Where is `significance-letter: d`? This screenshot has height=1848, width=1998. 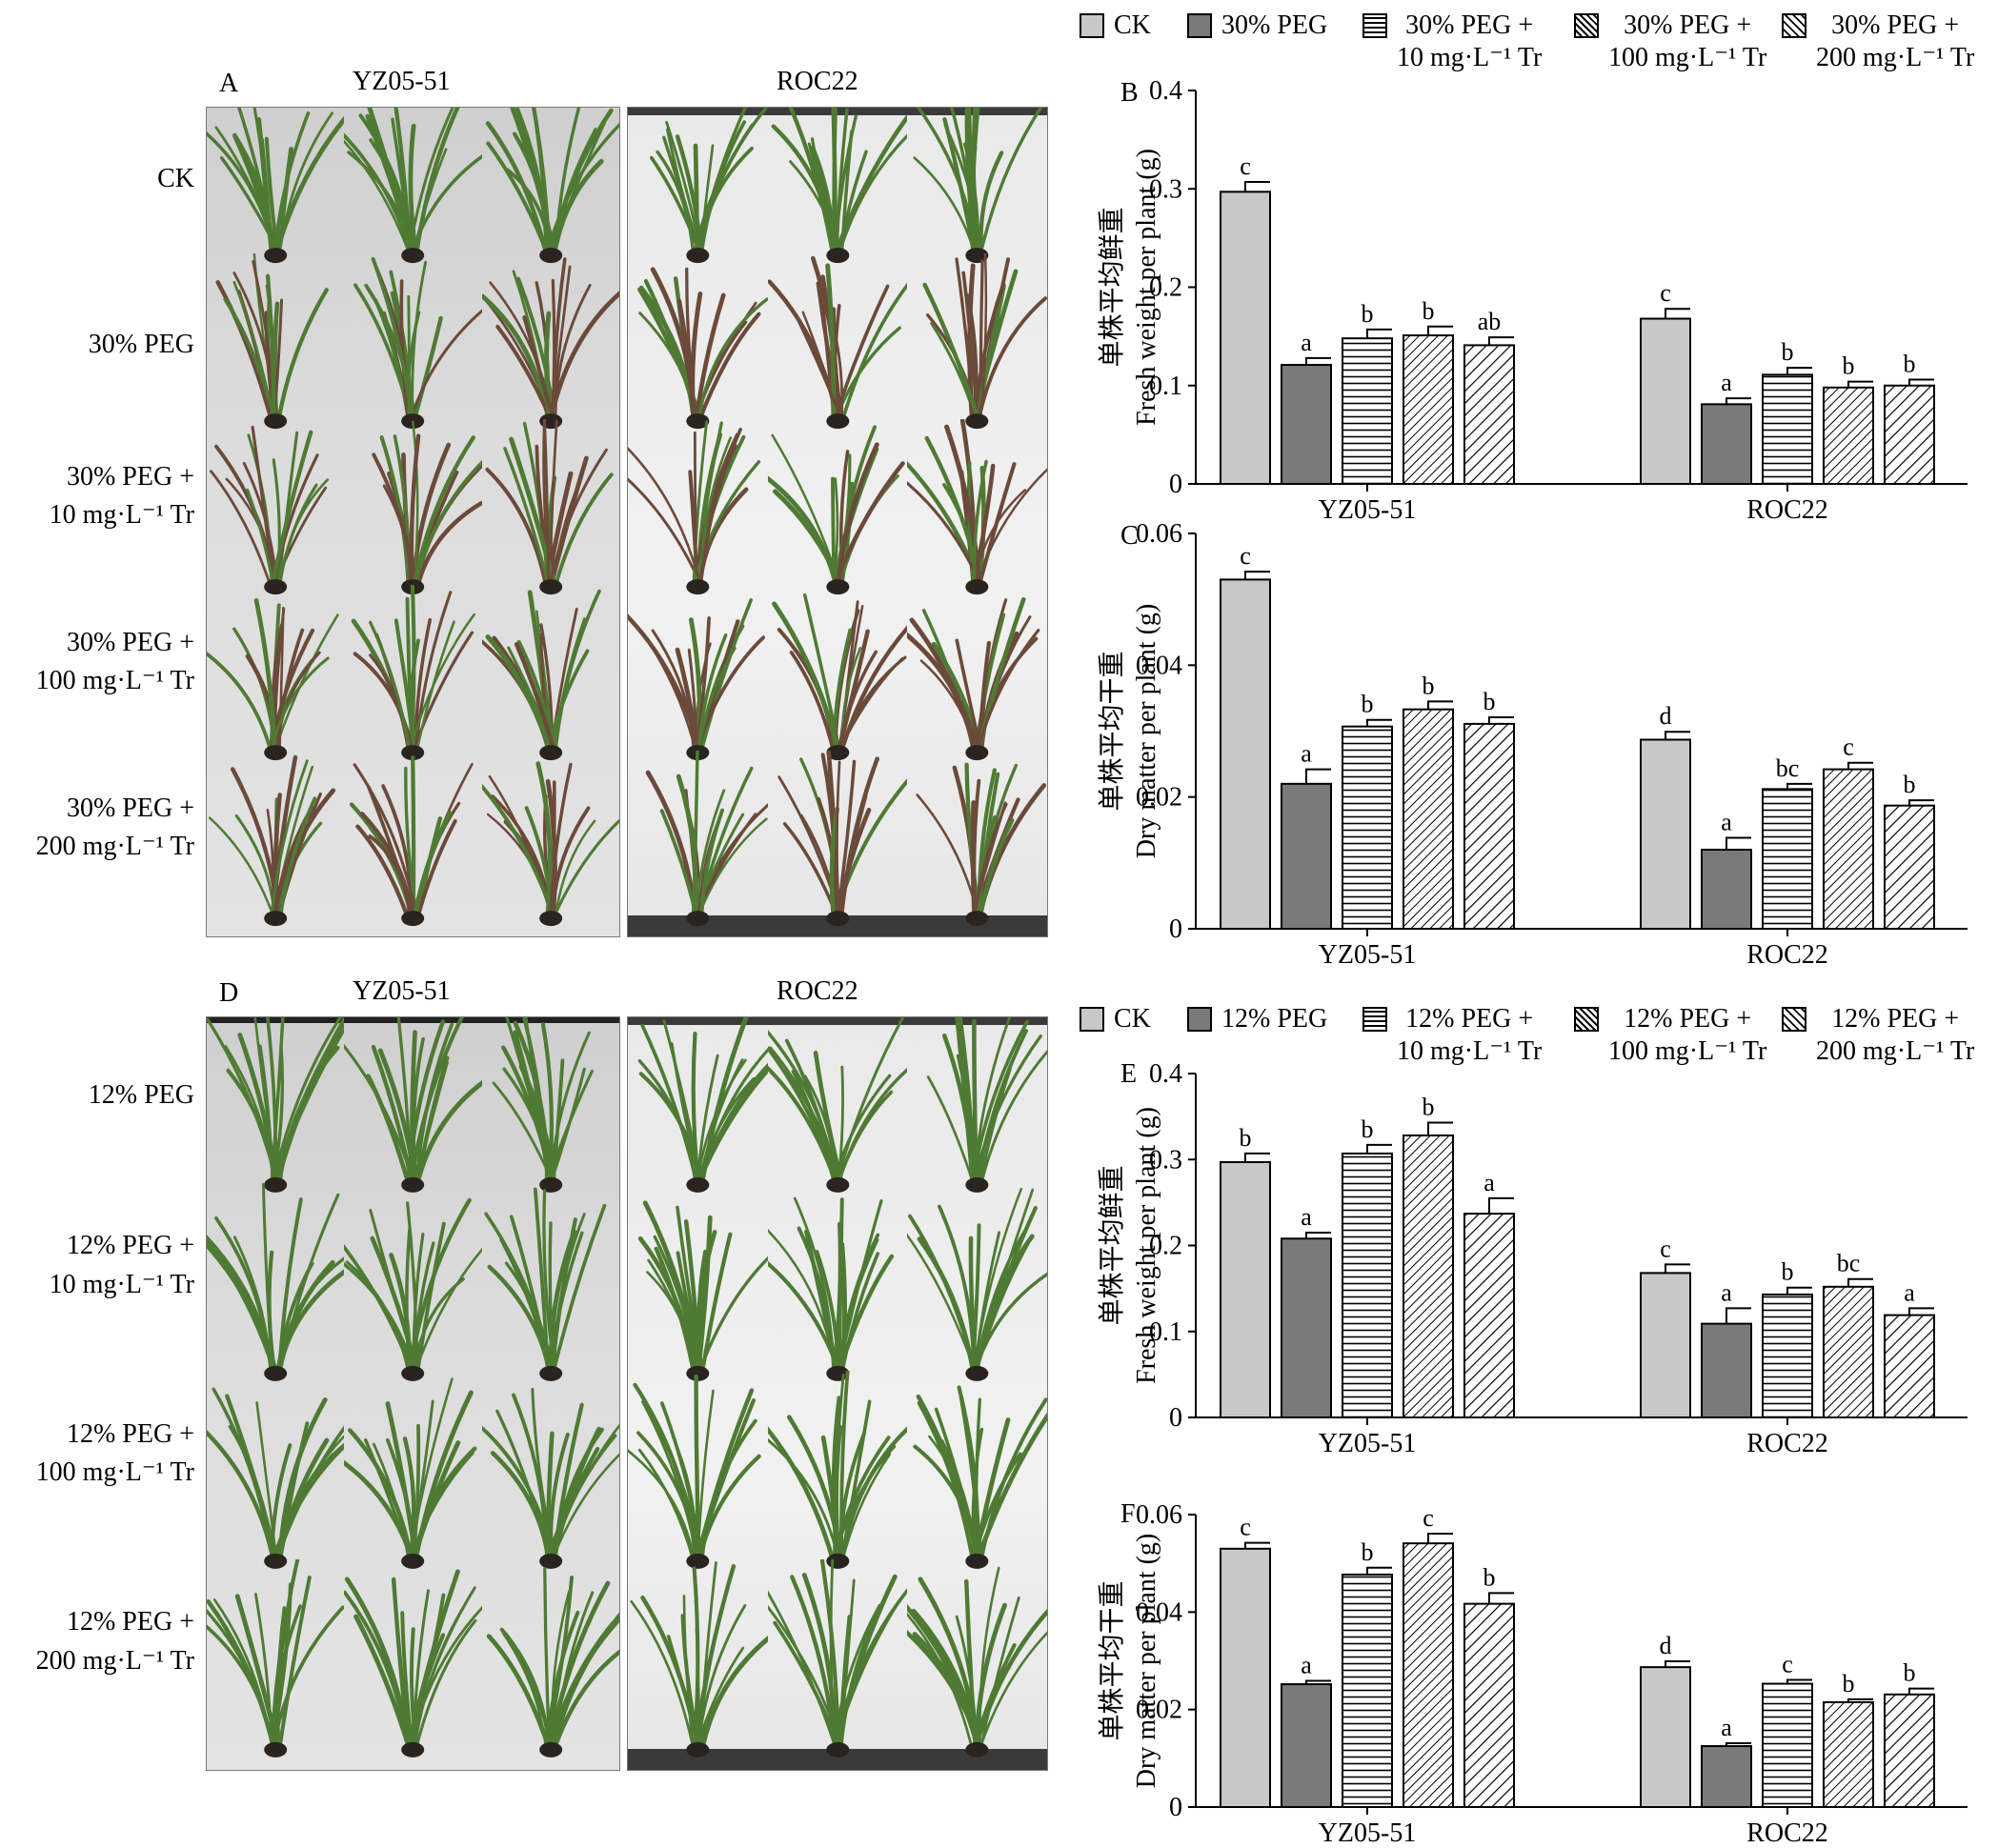 significance-letter: d is located at coordinates (1666, 716).